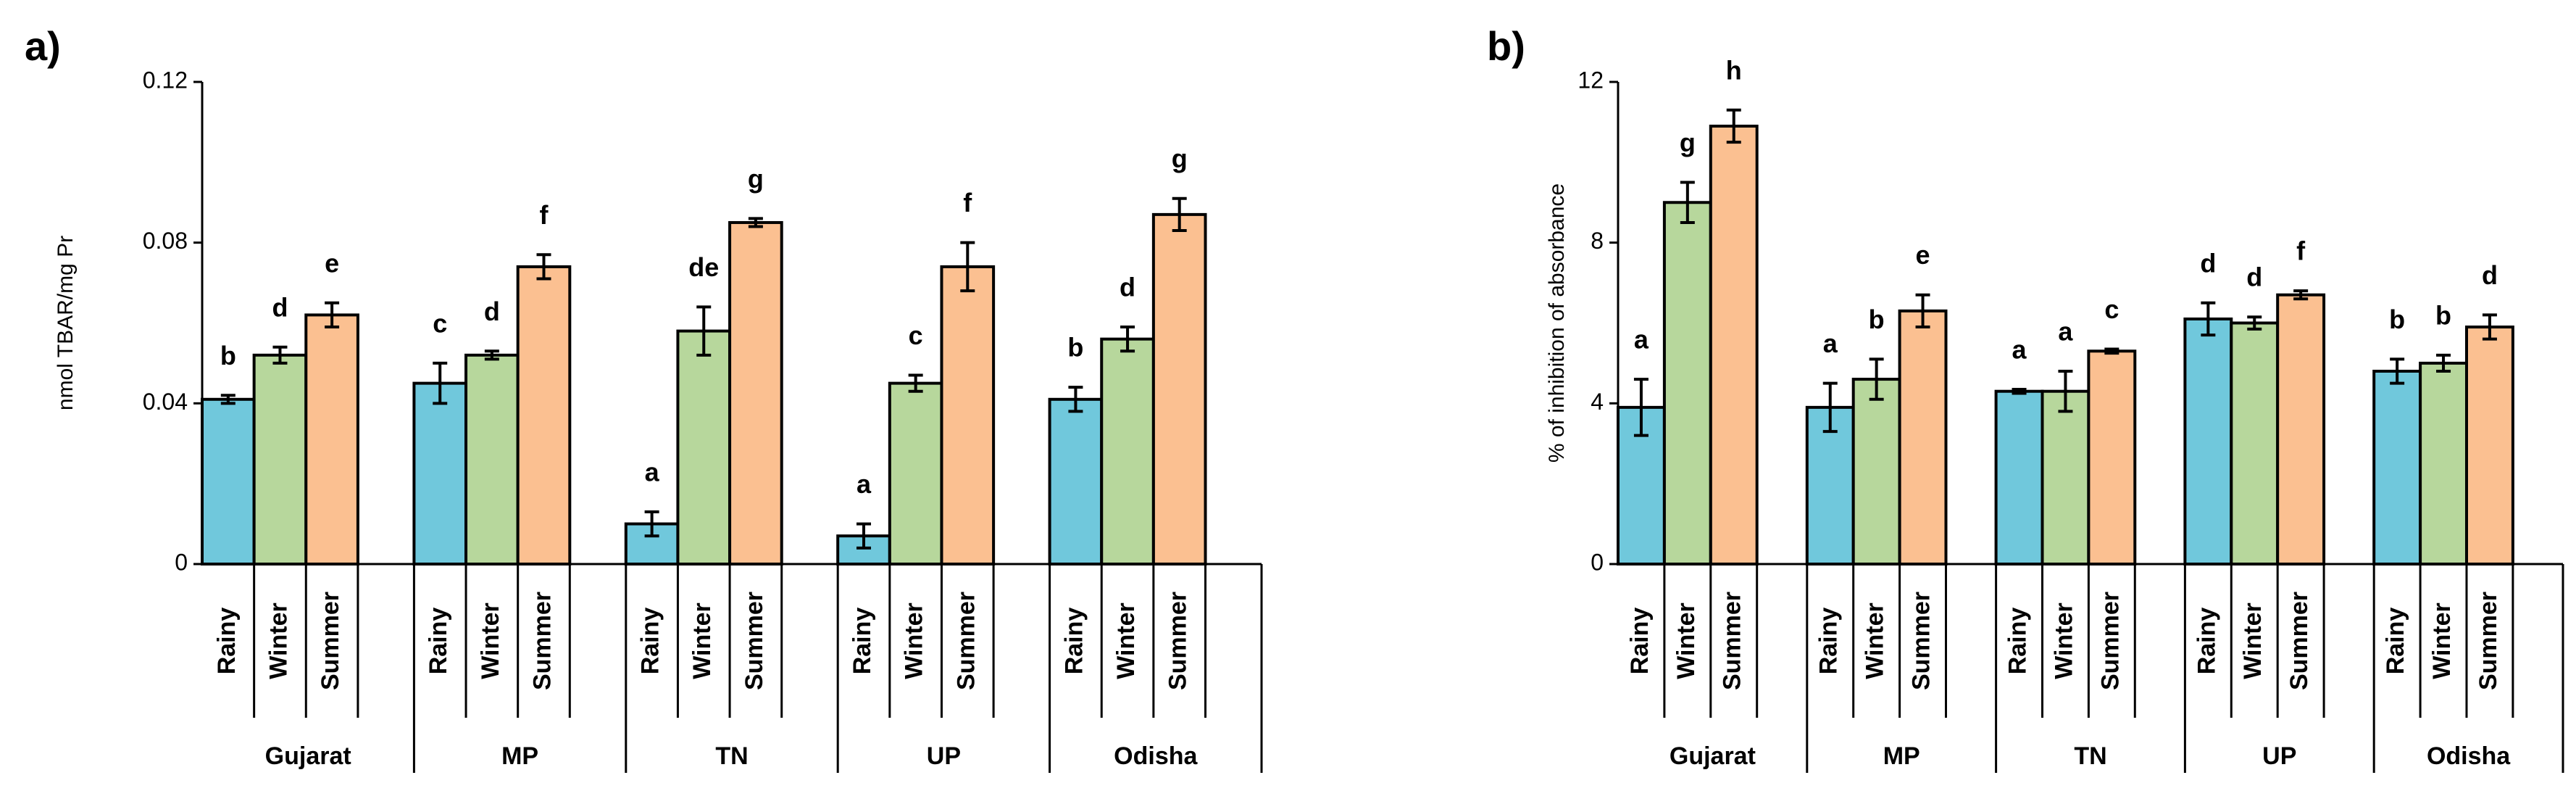 Image resolution: width=2576 pixels, height=812 pixels. Describe the element at coordinates (43, 46) in the screenshot. I see `panel-label: a)` at that location.